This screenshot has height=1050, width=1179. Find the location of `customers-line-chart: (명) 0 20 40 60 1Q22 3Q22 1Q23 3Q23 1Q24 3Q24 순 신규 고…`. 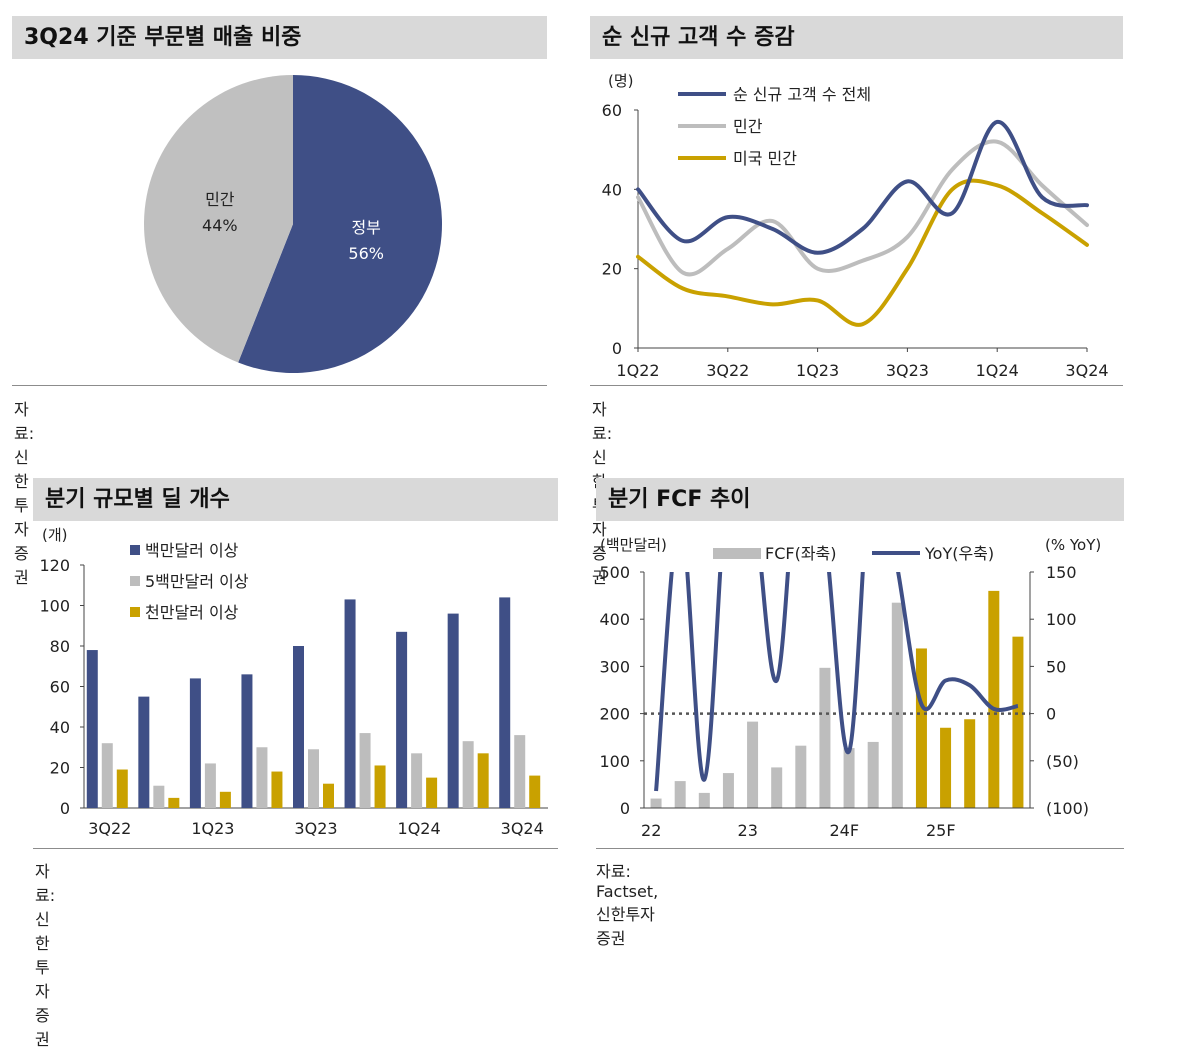

customers-line-chart: (명) 0 20 40 60 1Q22 3Q22 1Q23 3Q23 1Q24 3Q24 순 신규 고… is located at coordinates (855, 226).